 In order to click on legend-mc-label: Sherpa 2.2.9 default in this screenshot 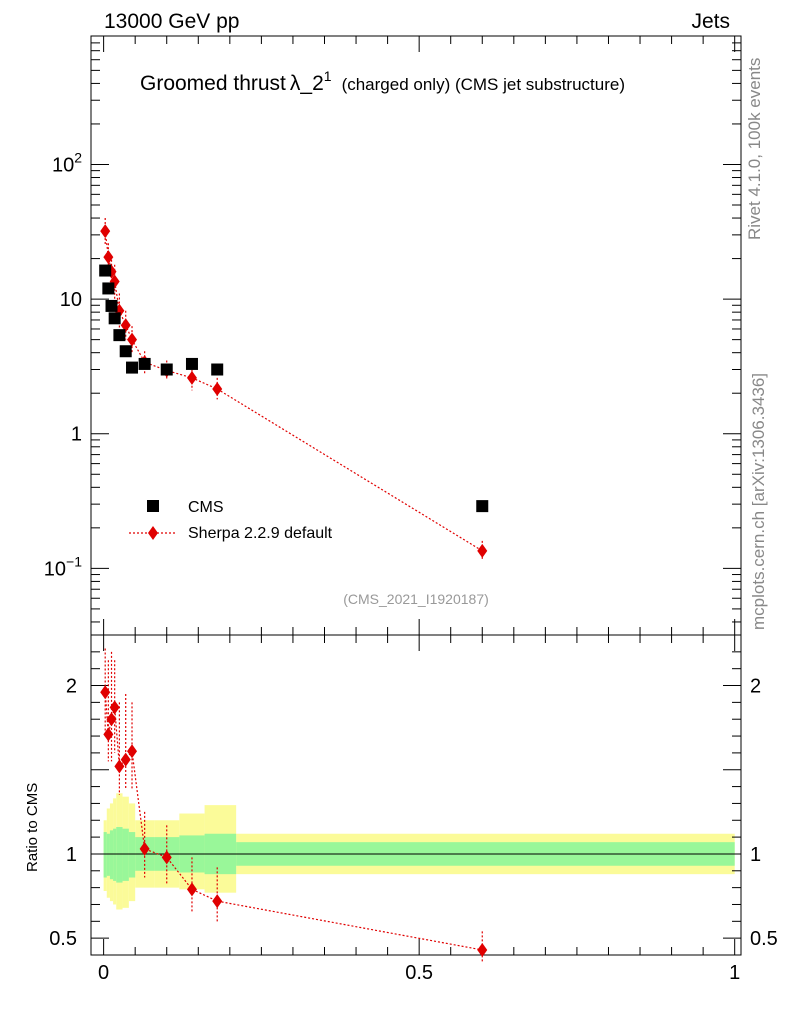, I will do `click(260, 533)`.